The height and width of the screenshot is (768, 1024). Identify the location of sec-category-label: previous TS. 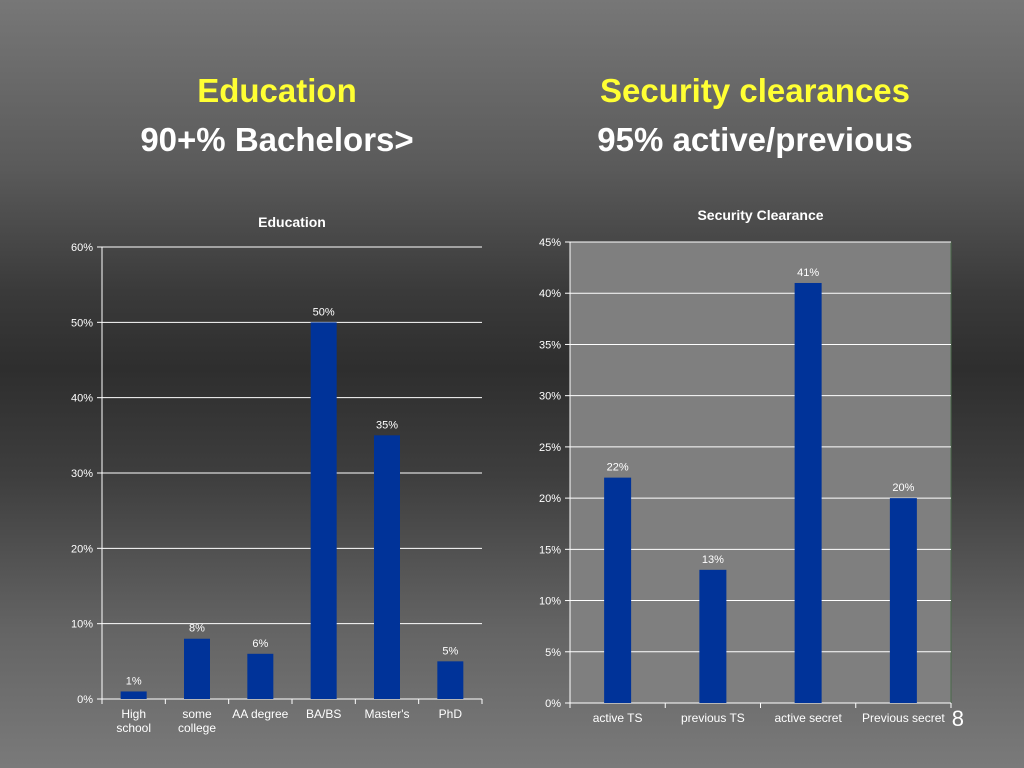
(713, 718).